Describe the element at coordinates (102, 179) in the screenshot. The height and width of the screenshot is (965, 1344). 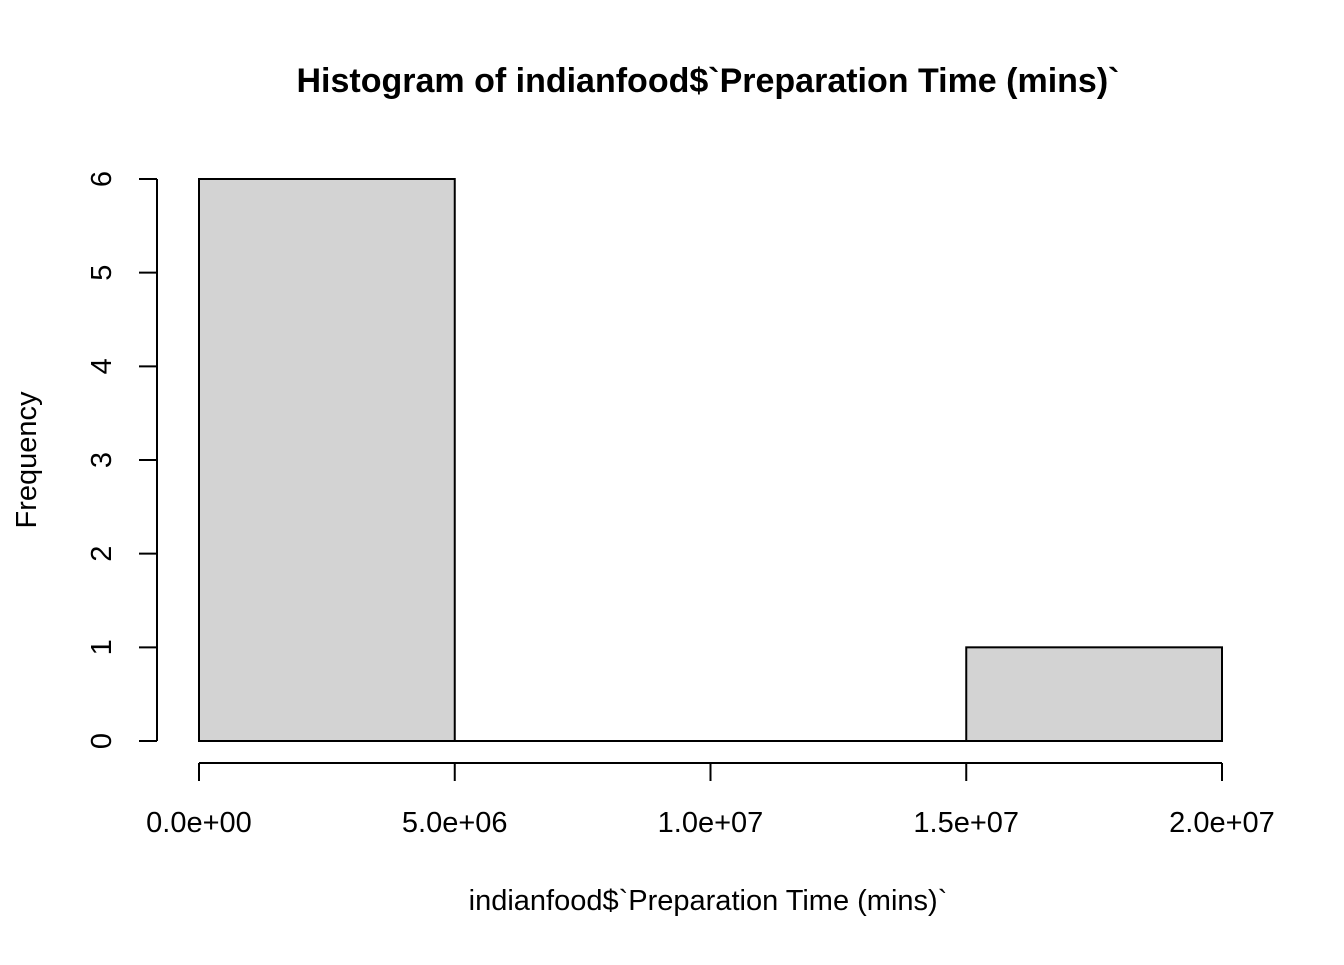
I see `y-tick-label-6: 6` at that location.